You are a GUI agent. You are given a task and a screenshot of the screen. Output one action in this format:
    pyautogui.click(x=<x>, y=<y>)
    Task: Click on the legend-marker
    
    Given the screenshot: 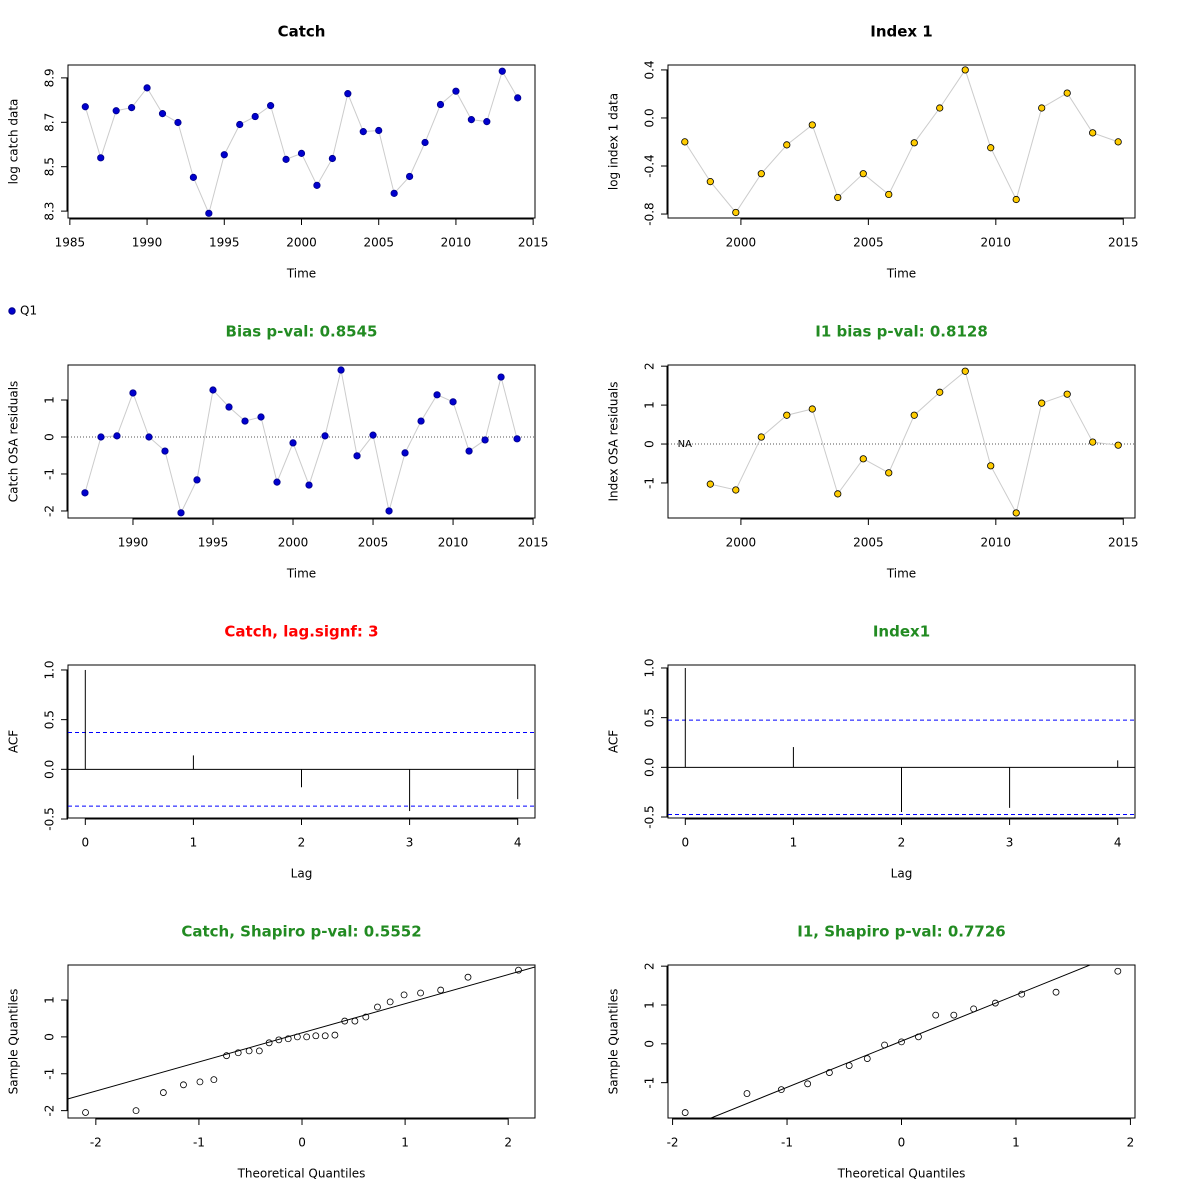 What is the action you would take?
    pyautogui.click(x=12, y=311)
    